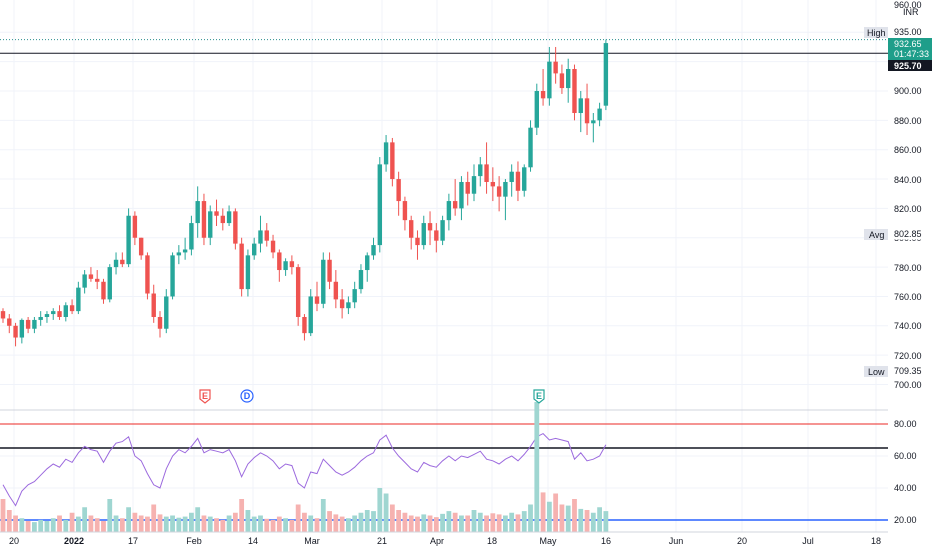 Image resolution: width=932 pixels, height=550 pixels. I want to click on time-axis: 20 2022 17 Feb 14 Mar 21 Apr 18 May 16 Jun 20 Jul 18, so click(444, 540).